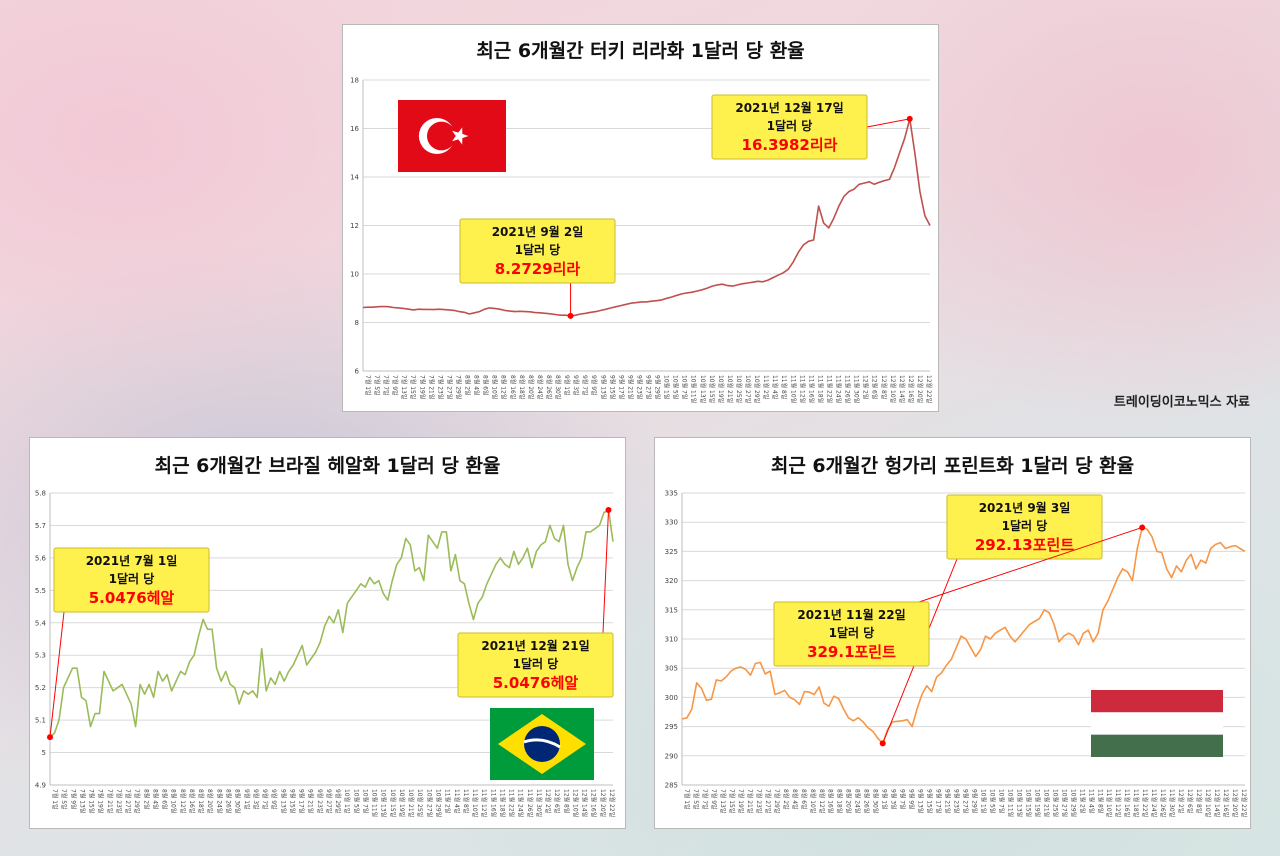  Describe the element at coordinates (542, 744) in the screenshot. I see `flag-brazil-icon` at that location.